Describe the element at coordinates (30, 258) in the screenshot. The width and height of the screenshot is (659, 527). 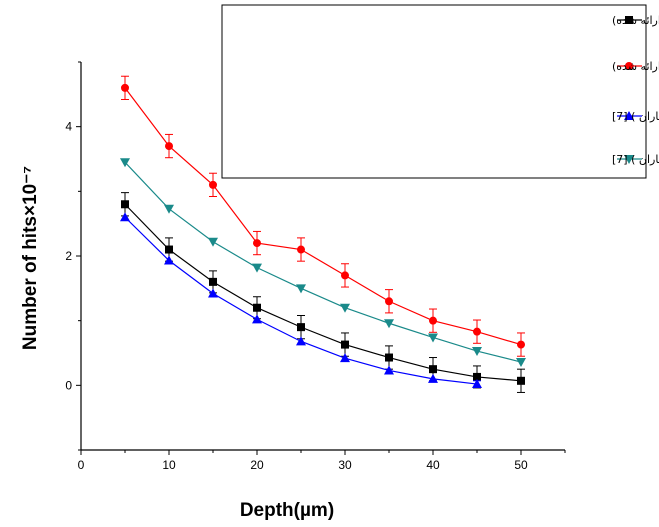
I see `y-axis-title: Number of hits×10⁻⁷` at that location.